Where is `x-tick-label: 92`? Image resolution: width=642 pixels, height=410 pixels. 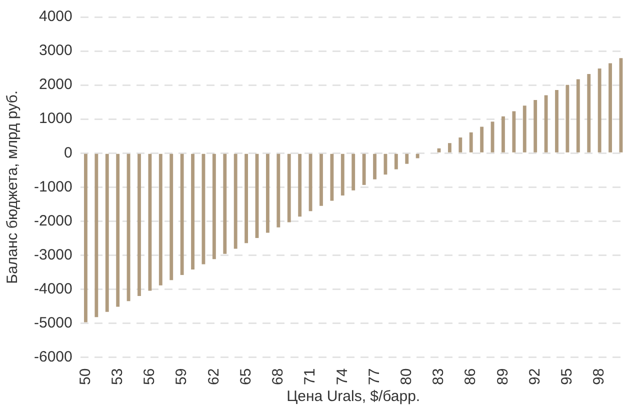
x-tick-label: 92 is located at coordinates (535, 377).